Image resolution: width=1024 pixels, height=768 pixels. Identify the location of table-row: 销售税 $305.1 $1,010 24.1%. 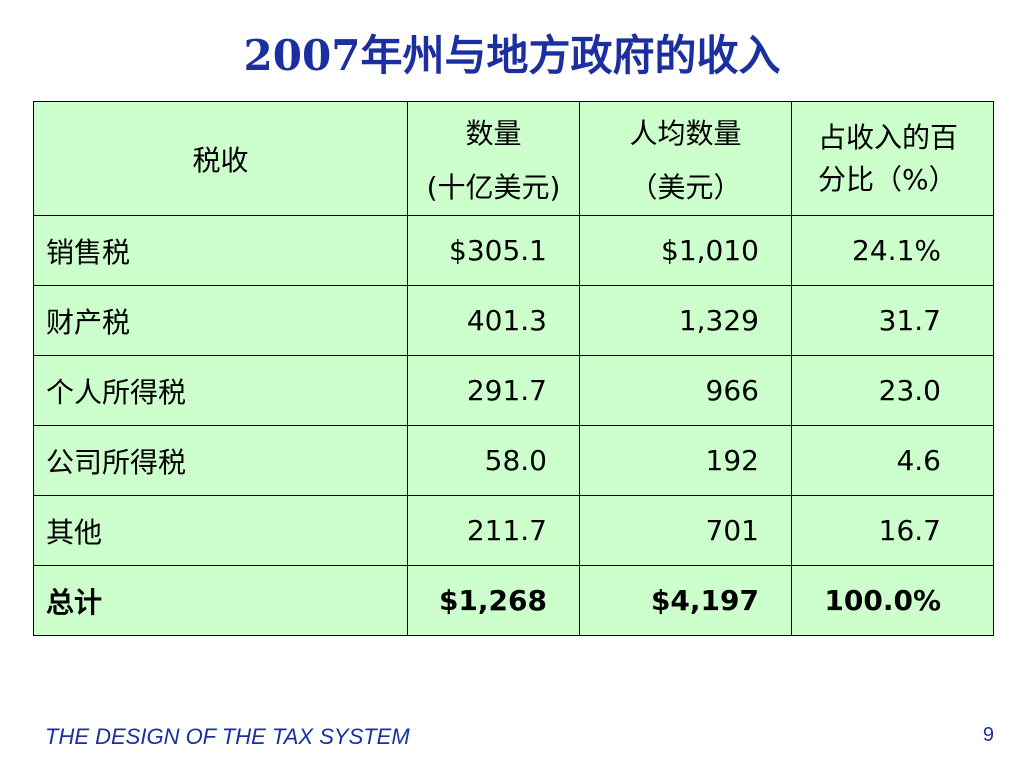
(513, 250).